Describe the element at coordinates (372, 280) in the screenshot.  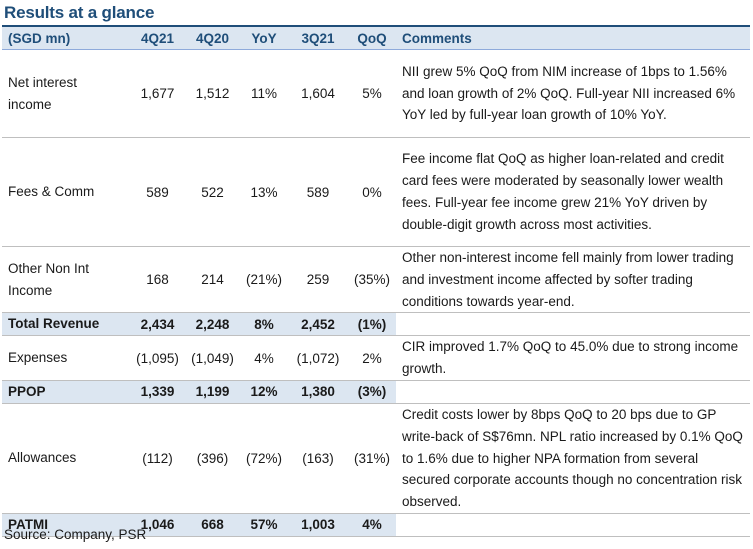
I see `cell-qoq: (35%)` at that location.